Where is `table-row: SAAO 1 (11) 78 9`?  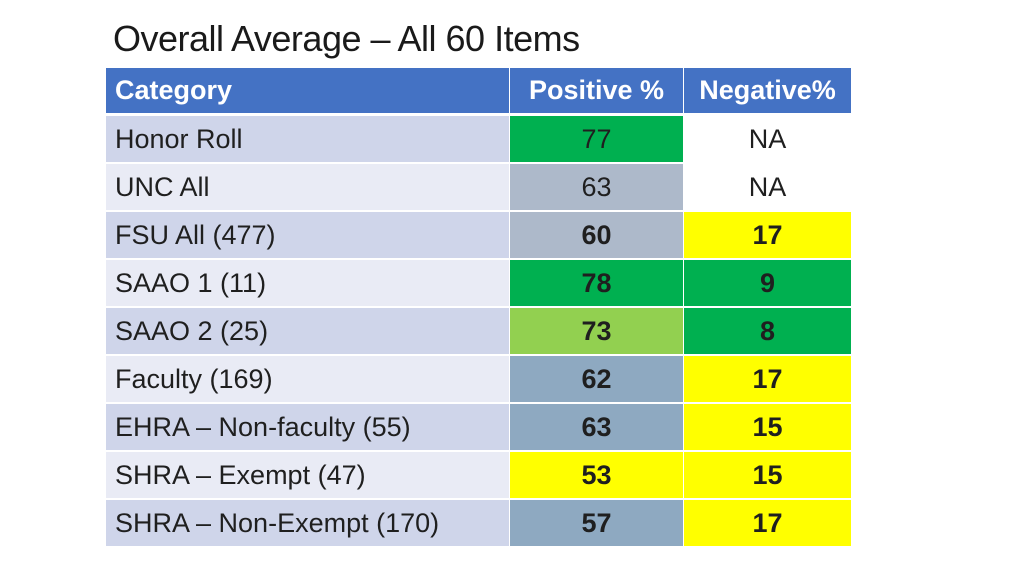
table-row: SAAO 1 (11) 78 9 is located at coordinates (478, 283).